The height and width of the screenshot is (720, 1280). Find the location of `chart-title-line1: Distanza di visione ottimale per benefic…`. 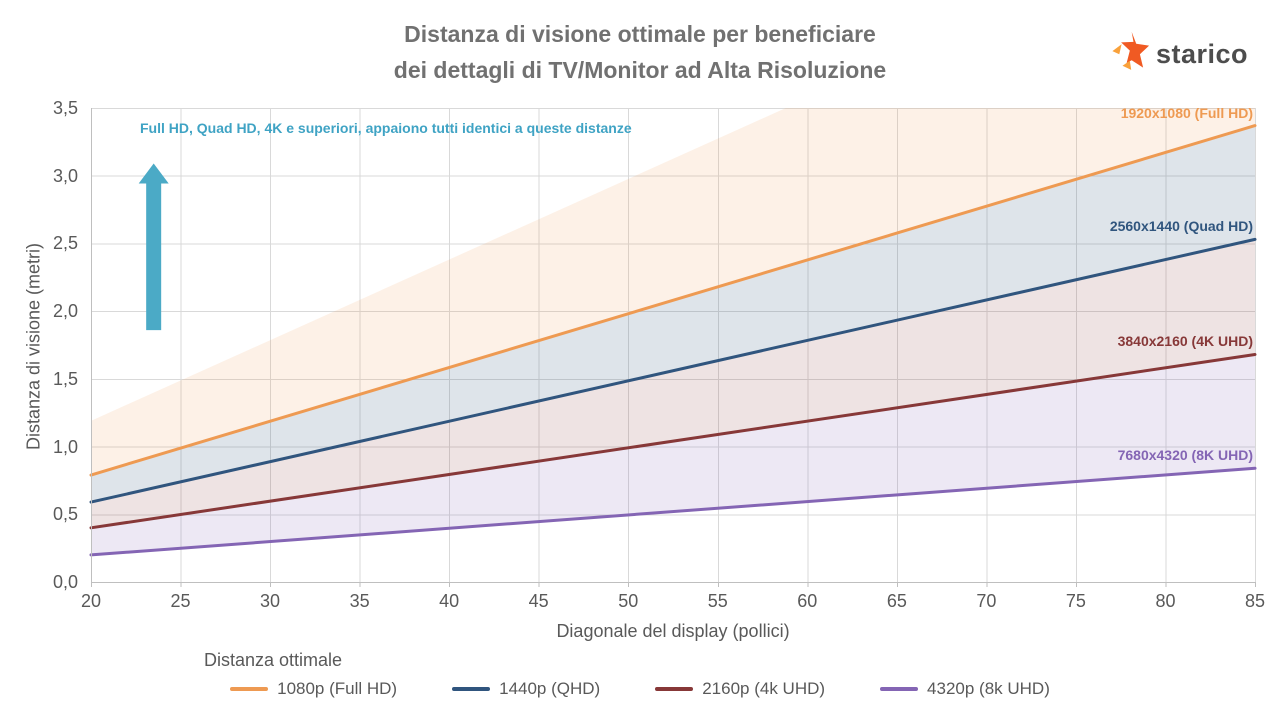

chart-title-line1: Distanza di visione ottimale per benefic… is located at coordinates (640, 34).